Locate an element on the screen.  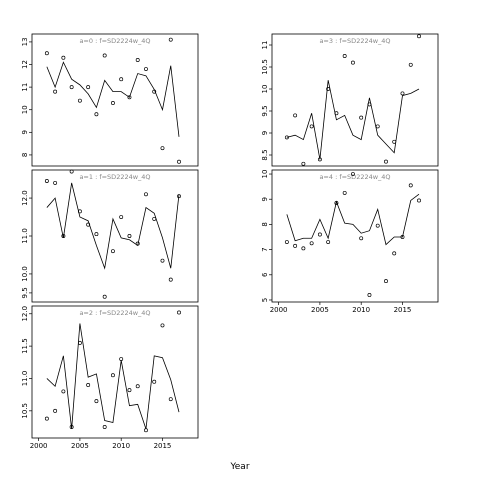
y-tick-label: 5 is located at coordinates (265, 300).